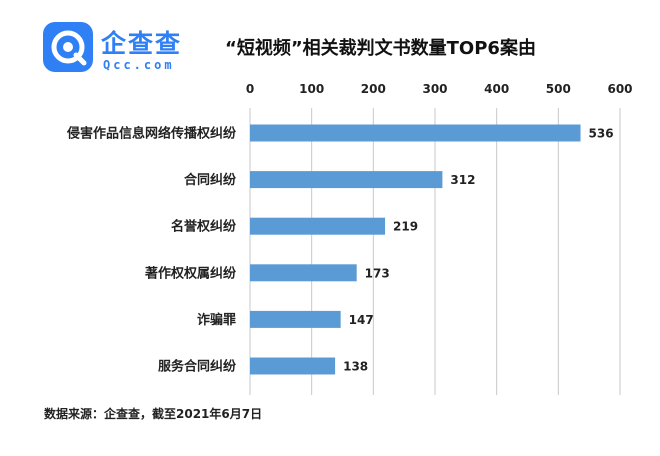 This screenshot has width=660, height=456. What do you see at coordinates (361, 320) in the screenshot?
I see `data-label: 147` at bounding box center [361, 320].